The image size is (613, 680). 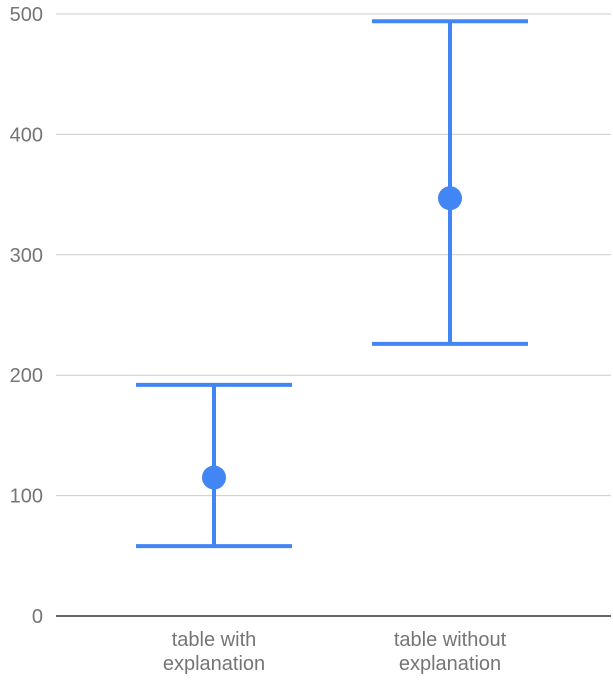 What do you see at coordinates (26, 497) in the screenshot?
I see `y-tick-label-100: 100` at bounding box center [26, 497].